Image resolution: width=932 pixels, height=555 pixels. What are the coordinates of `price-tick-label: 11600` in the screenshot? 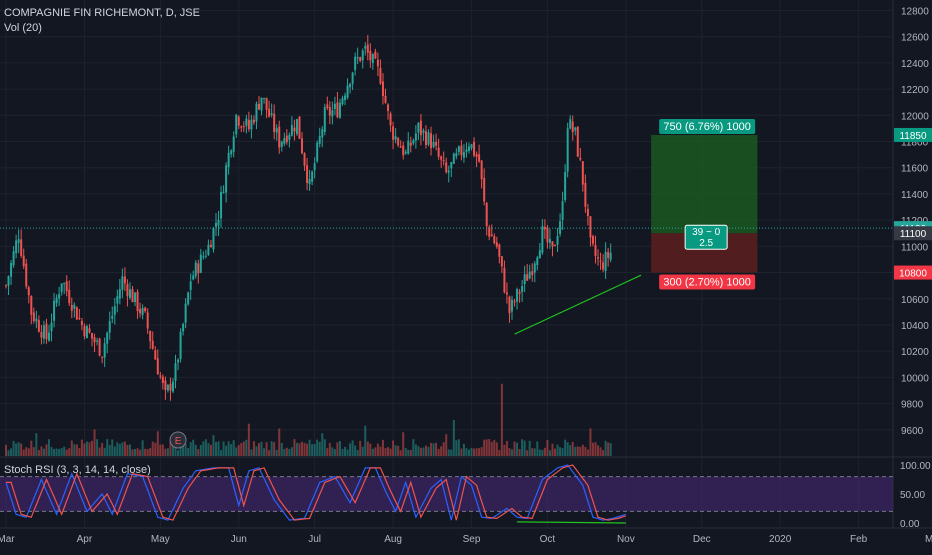 It's located at (915, 169).